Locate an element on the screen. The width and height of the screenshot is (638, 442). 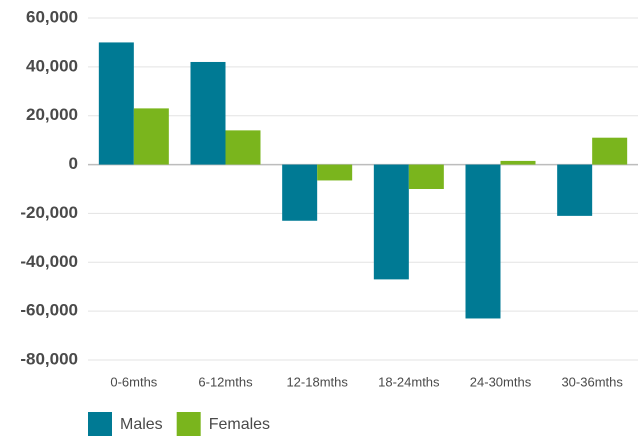
x-tick-label: 18-24mths is located at coordinates (409, 381).